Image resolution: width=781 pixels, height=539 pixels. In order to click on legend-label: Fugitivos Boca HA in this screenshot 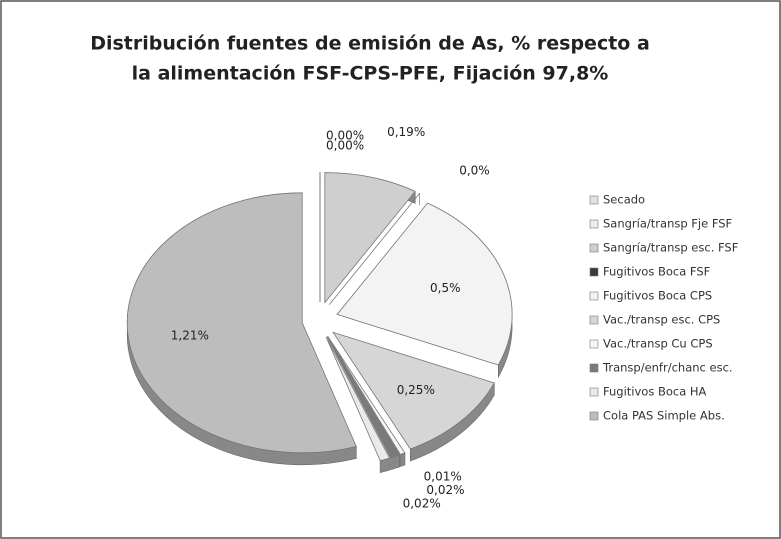, I will do `click(655, 392)`.